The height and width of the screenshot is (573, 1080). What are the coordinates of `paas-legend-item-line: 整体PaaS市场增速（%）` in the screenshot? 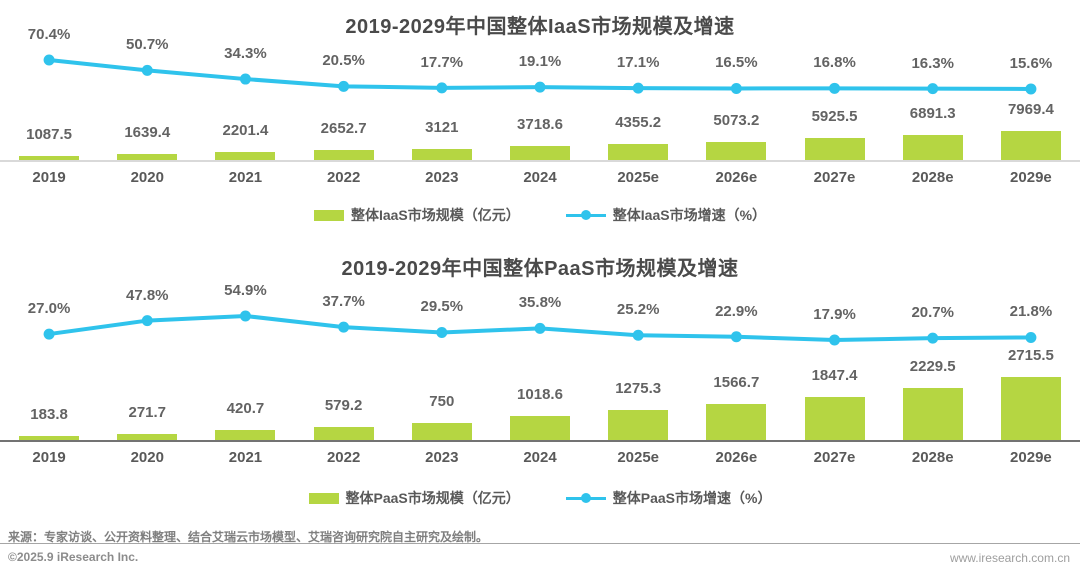 It's located at (668, 498).